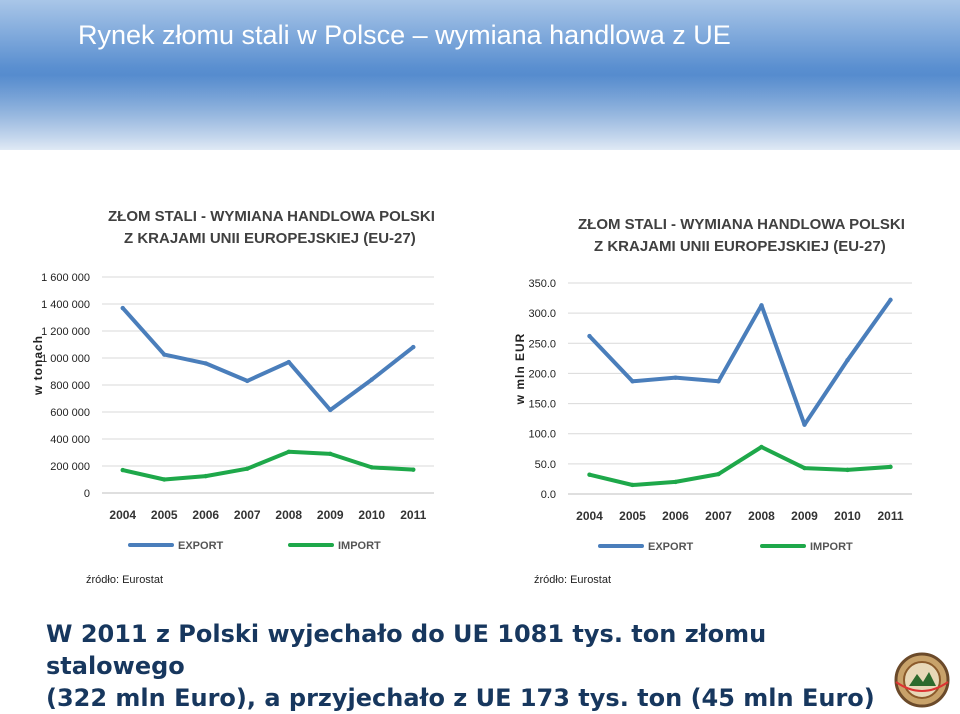  What do you see at coordinates (70, 467) in the screenshot?
I see `y-tick-label: 200 000` at bounding box center [70, 467].